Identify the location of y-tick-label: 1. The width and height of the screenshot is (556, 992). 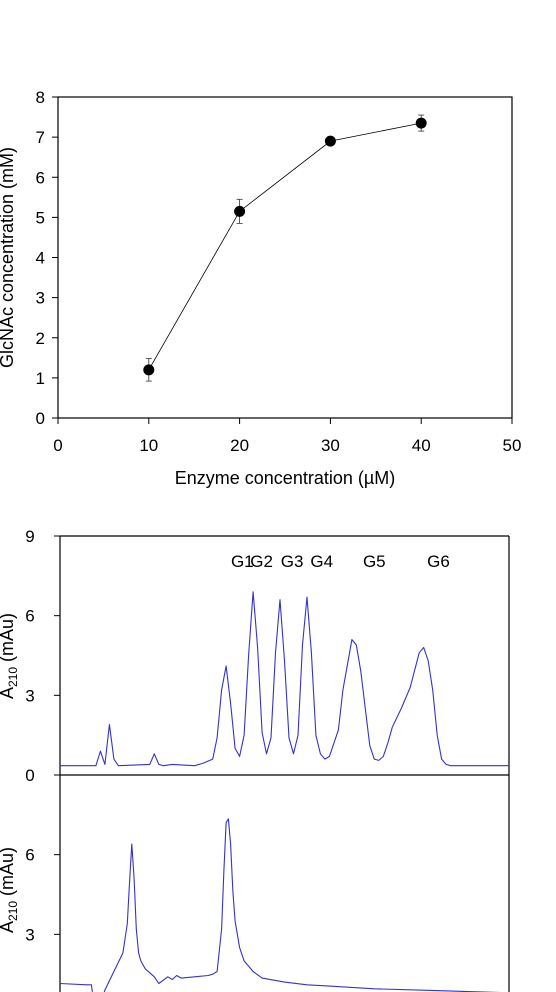
(40, 378).